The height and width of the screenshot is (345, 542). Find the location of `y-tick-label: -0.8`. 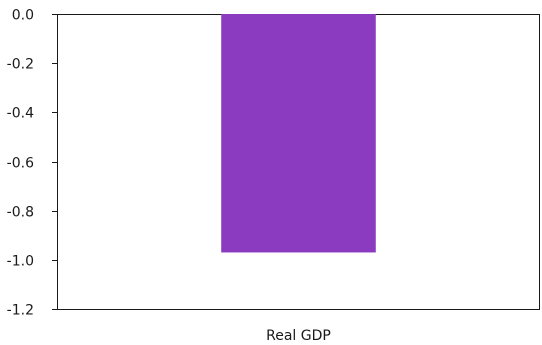

y-tick-label: -0.8 is located at coordinates (20, 213).